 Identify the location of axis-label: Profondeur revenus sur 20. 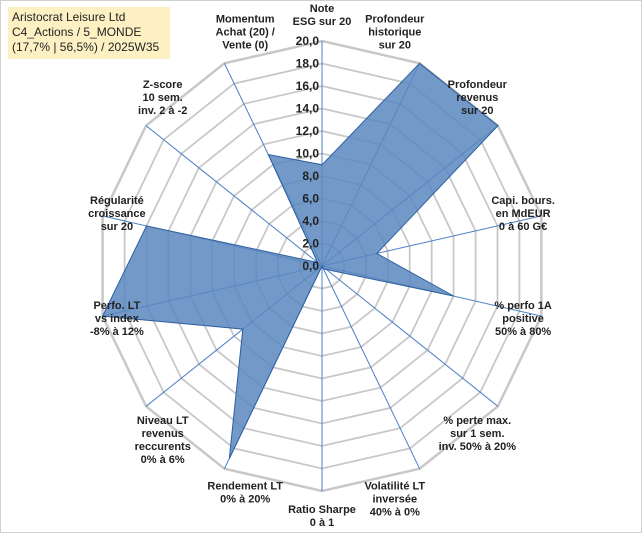
(478, 98).